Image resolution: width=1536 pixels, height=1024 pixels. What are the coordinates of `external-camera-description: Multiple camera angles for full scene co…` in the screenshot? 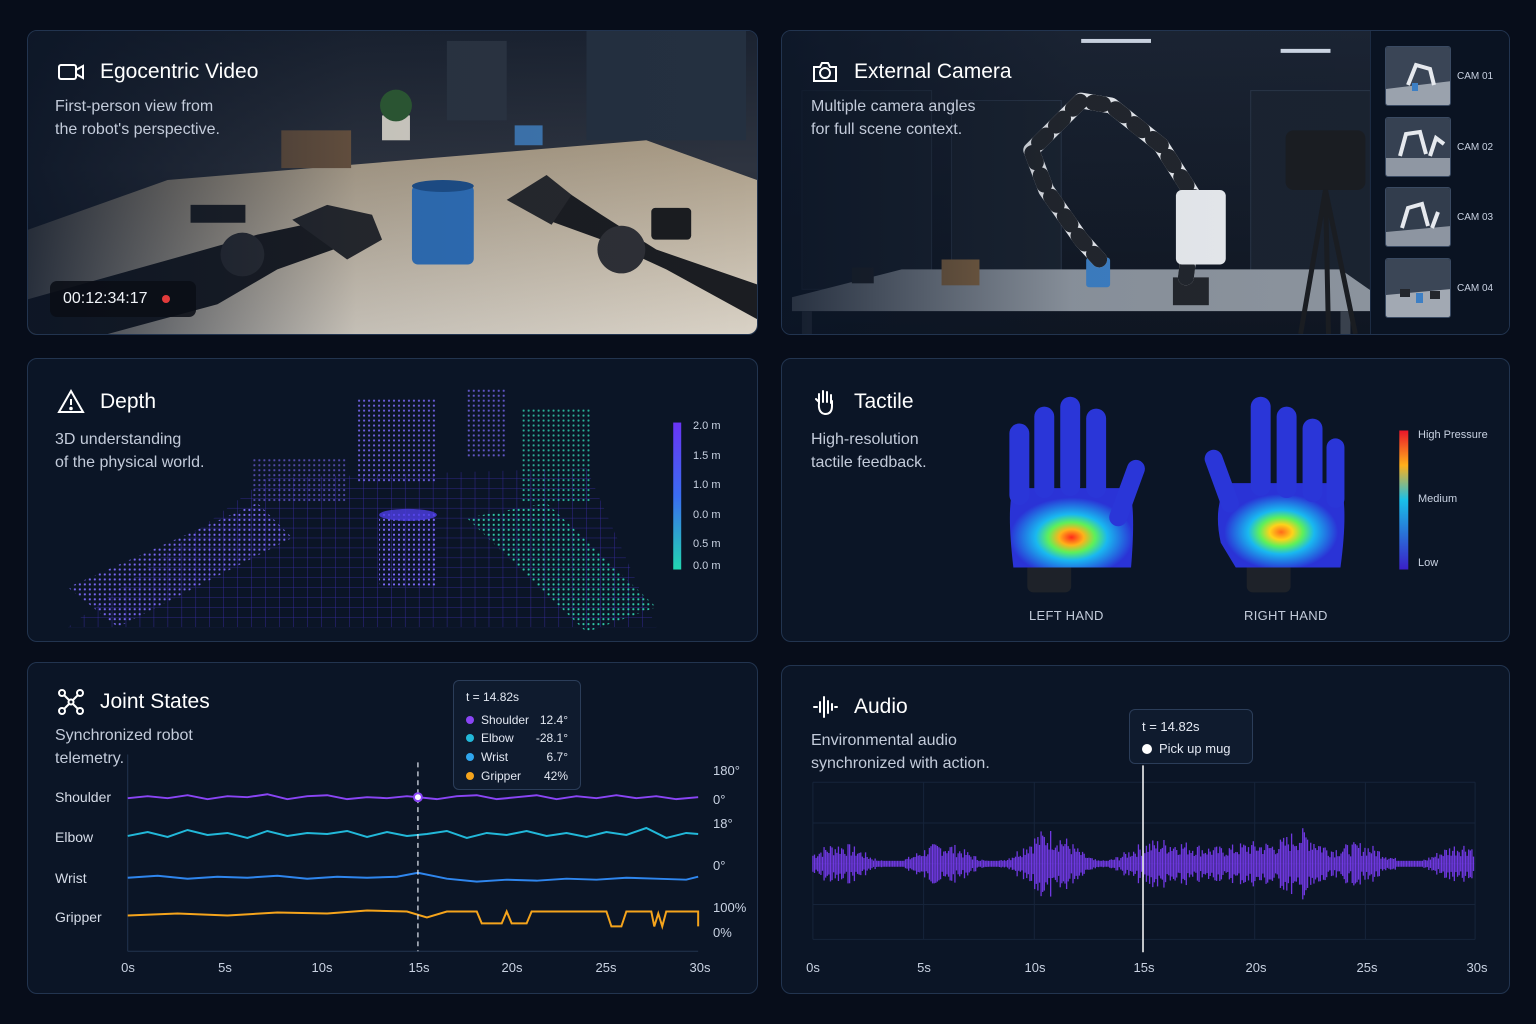 It's located at (893, 118).